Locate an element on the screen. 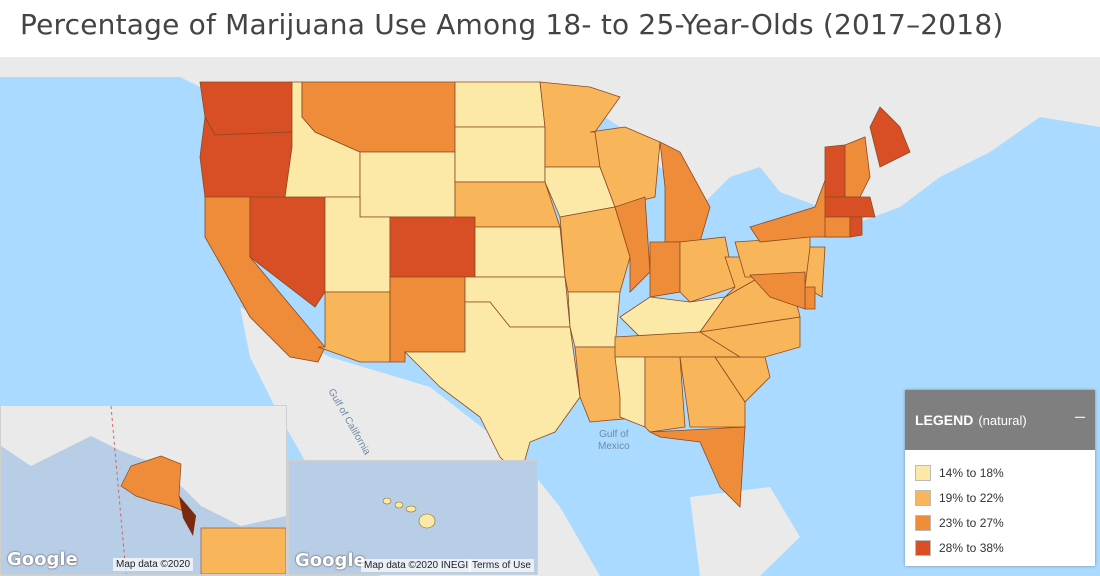 This screenshot has width=1100, height=576. legend-label: 23% to 27% is located at coordinates (971, 522).